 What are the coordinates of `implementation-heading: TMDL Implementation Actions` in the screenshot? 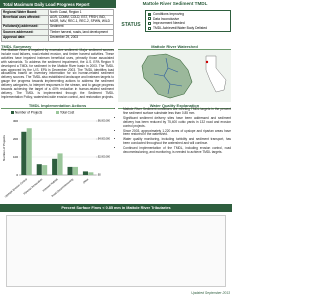 It's located at (57, 106).